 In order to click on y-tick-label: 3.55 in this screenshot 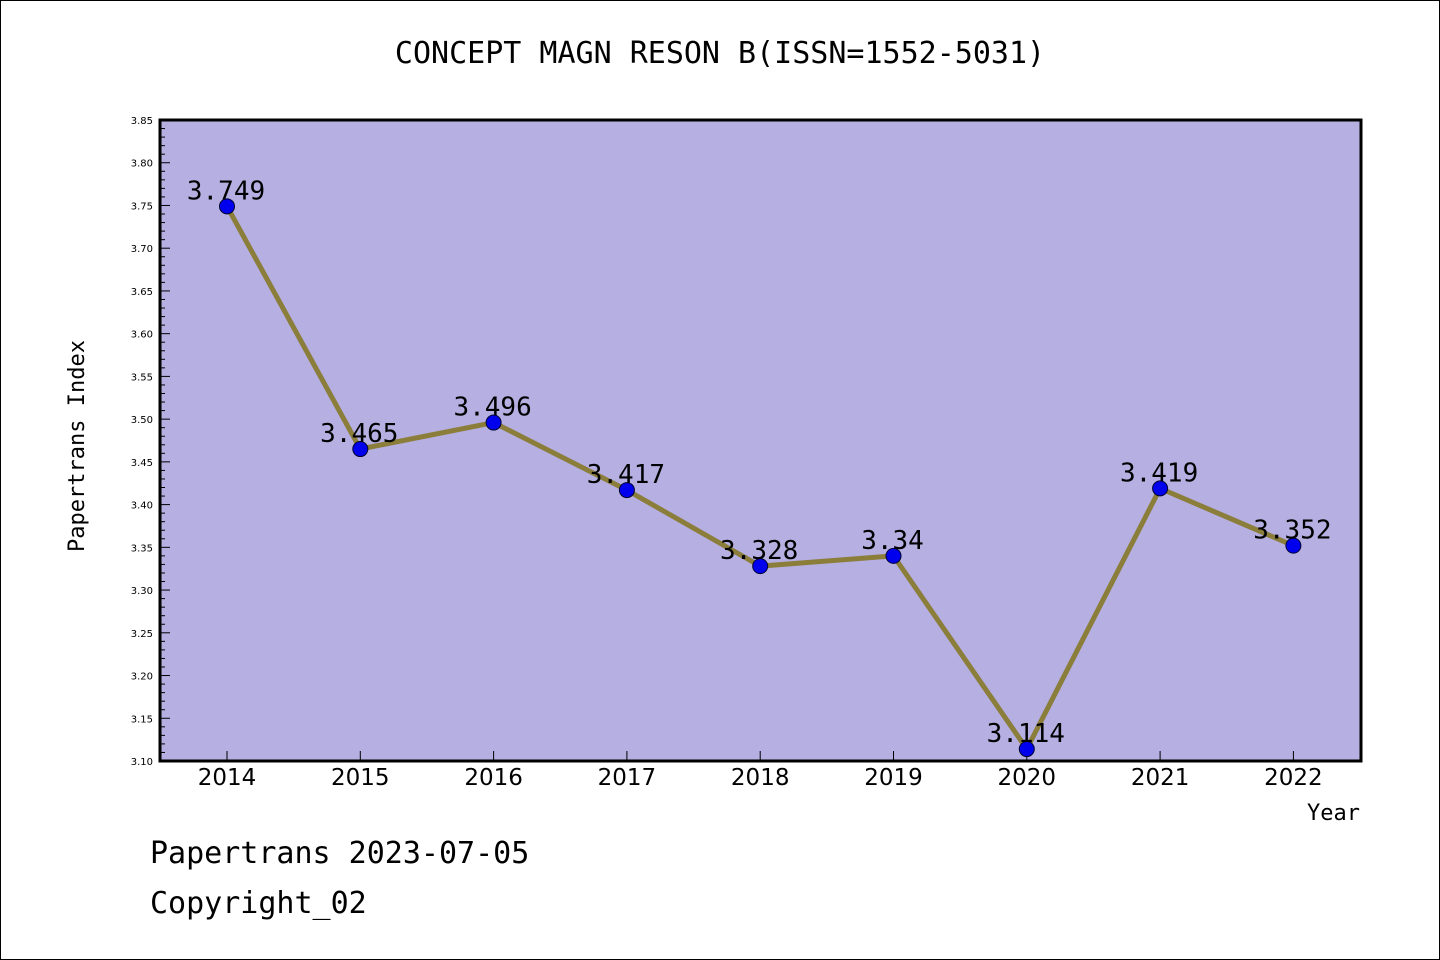, I will do `click(142, 377)`.